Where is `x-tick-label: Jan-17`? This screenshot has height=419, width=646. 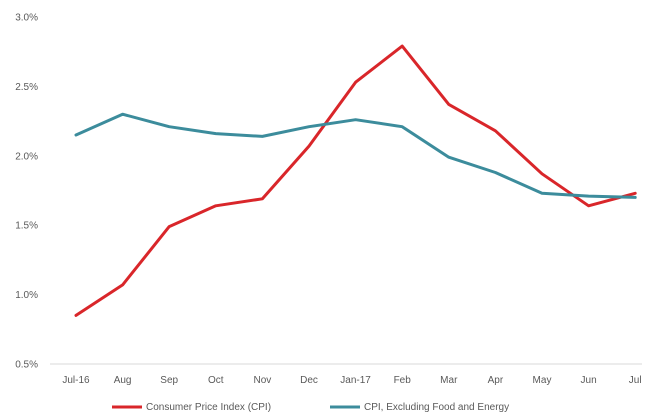
x-tick-label: Jan-17 is located at coordinates (355, 380).